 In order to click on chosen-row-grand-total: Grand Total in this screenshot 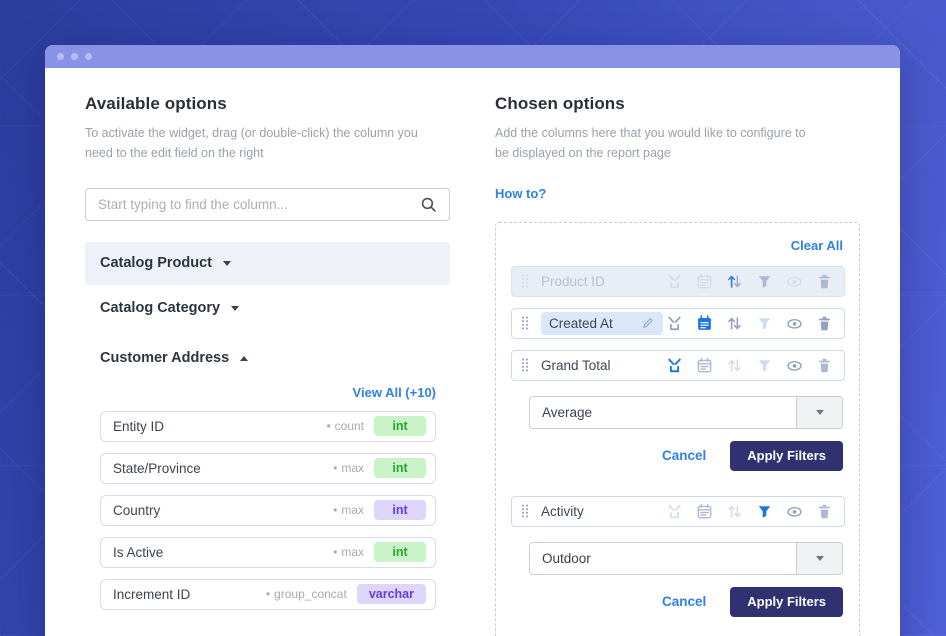, I will do `click(678, 365)`.